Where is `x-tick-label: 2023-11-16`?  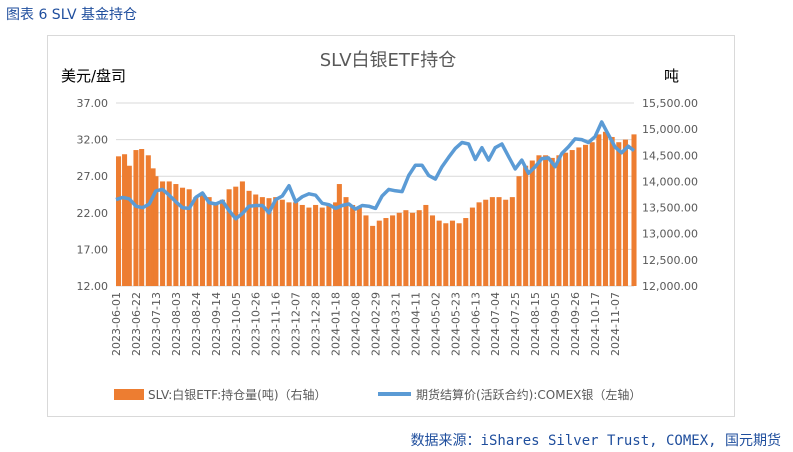
x-tick-label: 2023-11-16 is located at coordinates (276, 324).